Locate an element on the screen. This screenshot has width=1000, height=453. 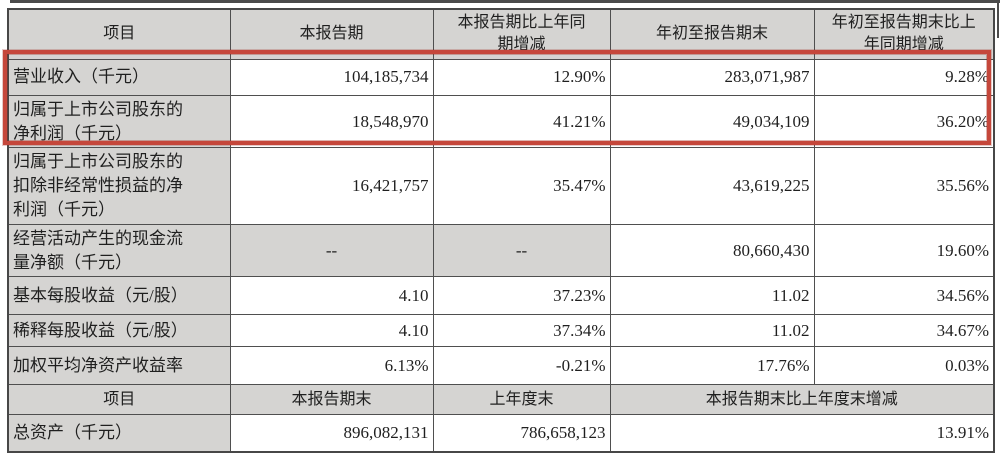
value-cell: 6.13% is located at coordinates (331, 366).